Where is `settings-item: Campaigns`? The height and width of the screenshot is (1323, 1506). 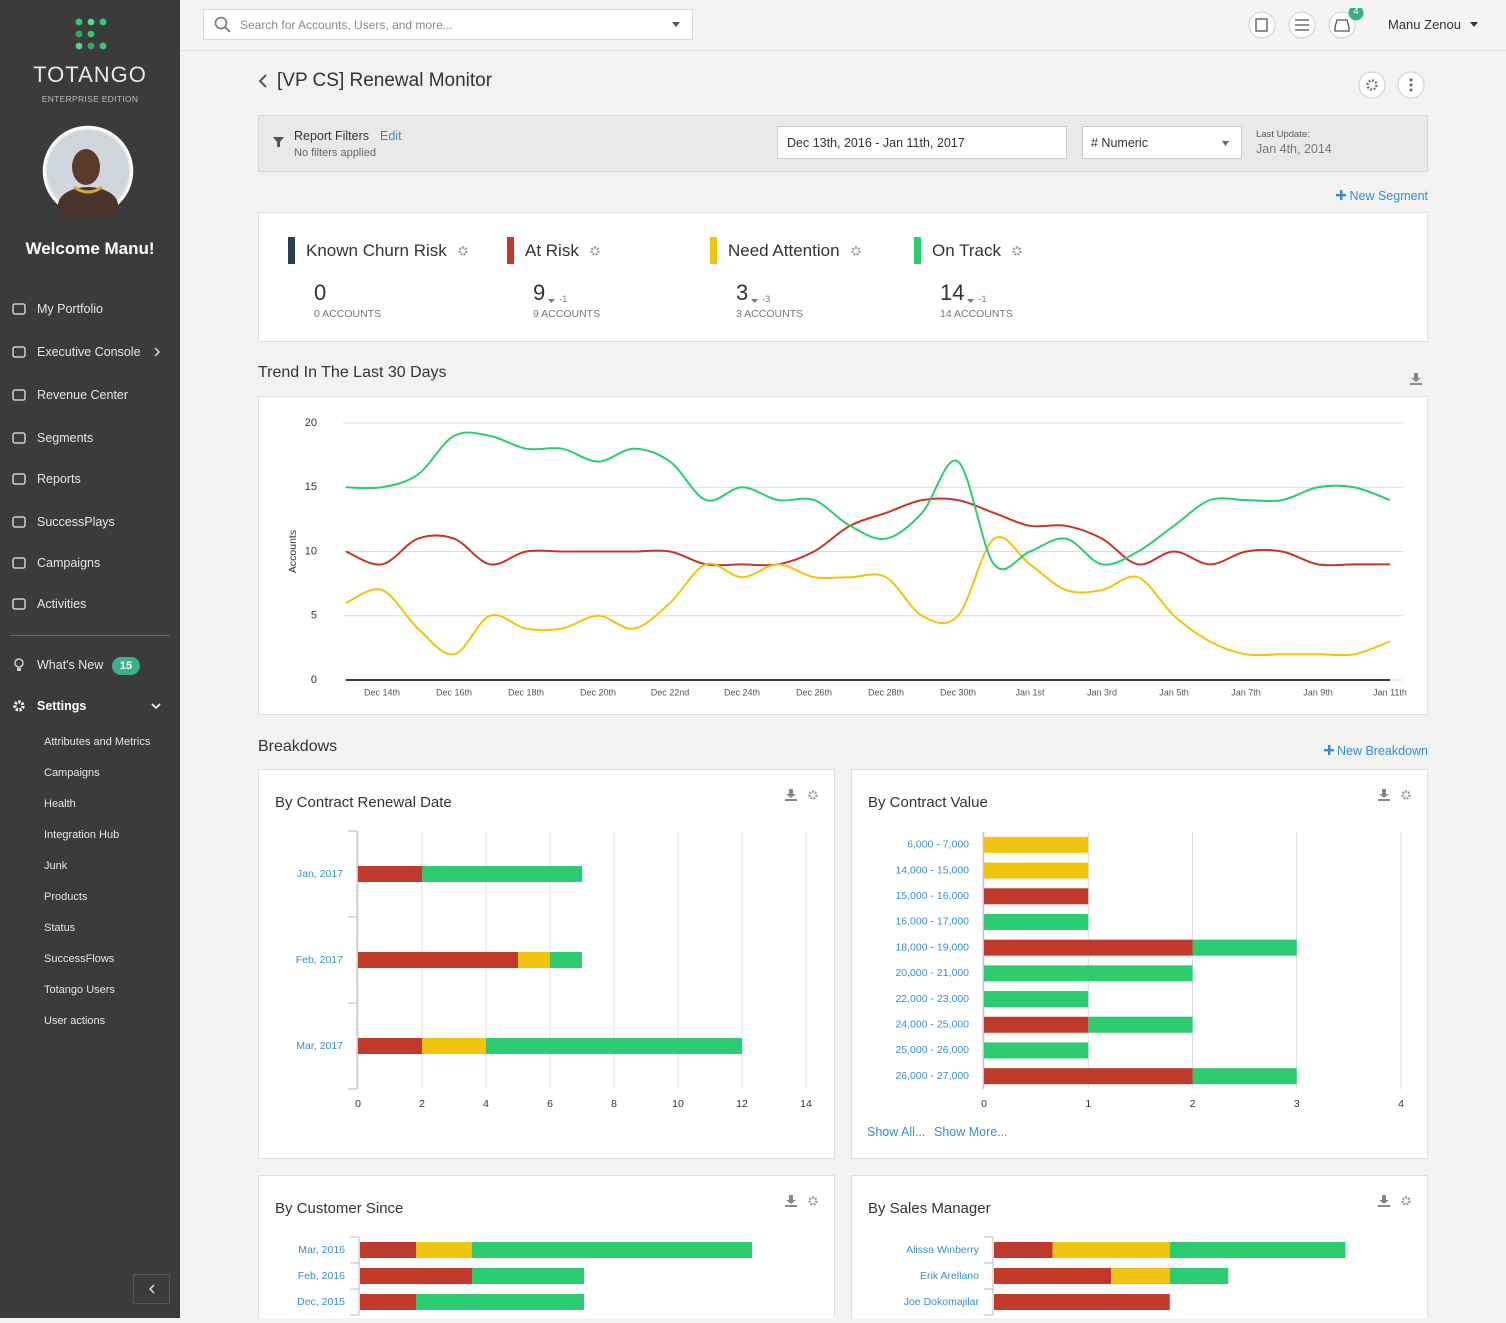
settings-item: Campaigns is located at coordinates (72, 773).